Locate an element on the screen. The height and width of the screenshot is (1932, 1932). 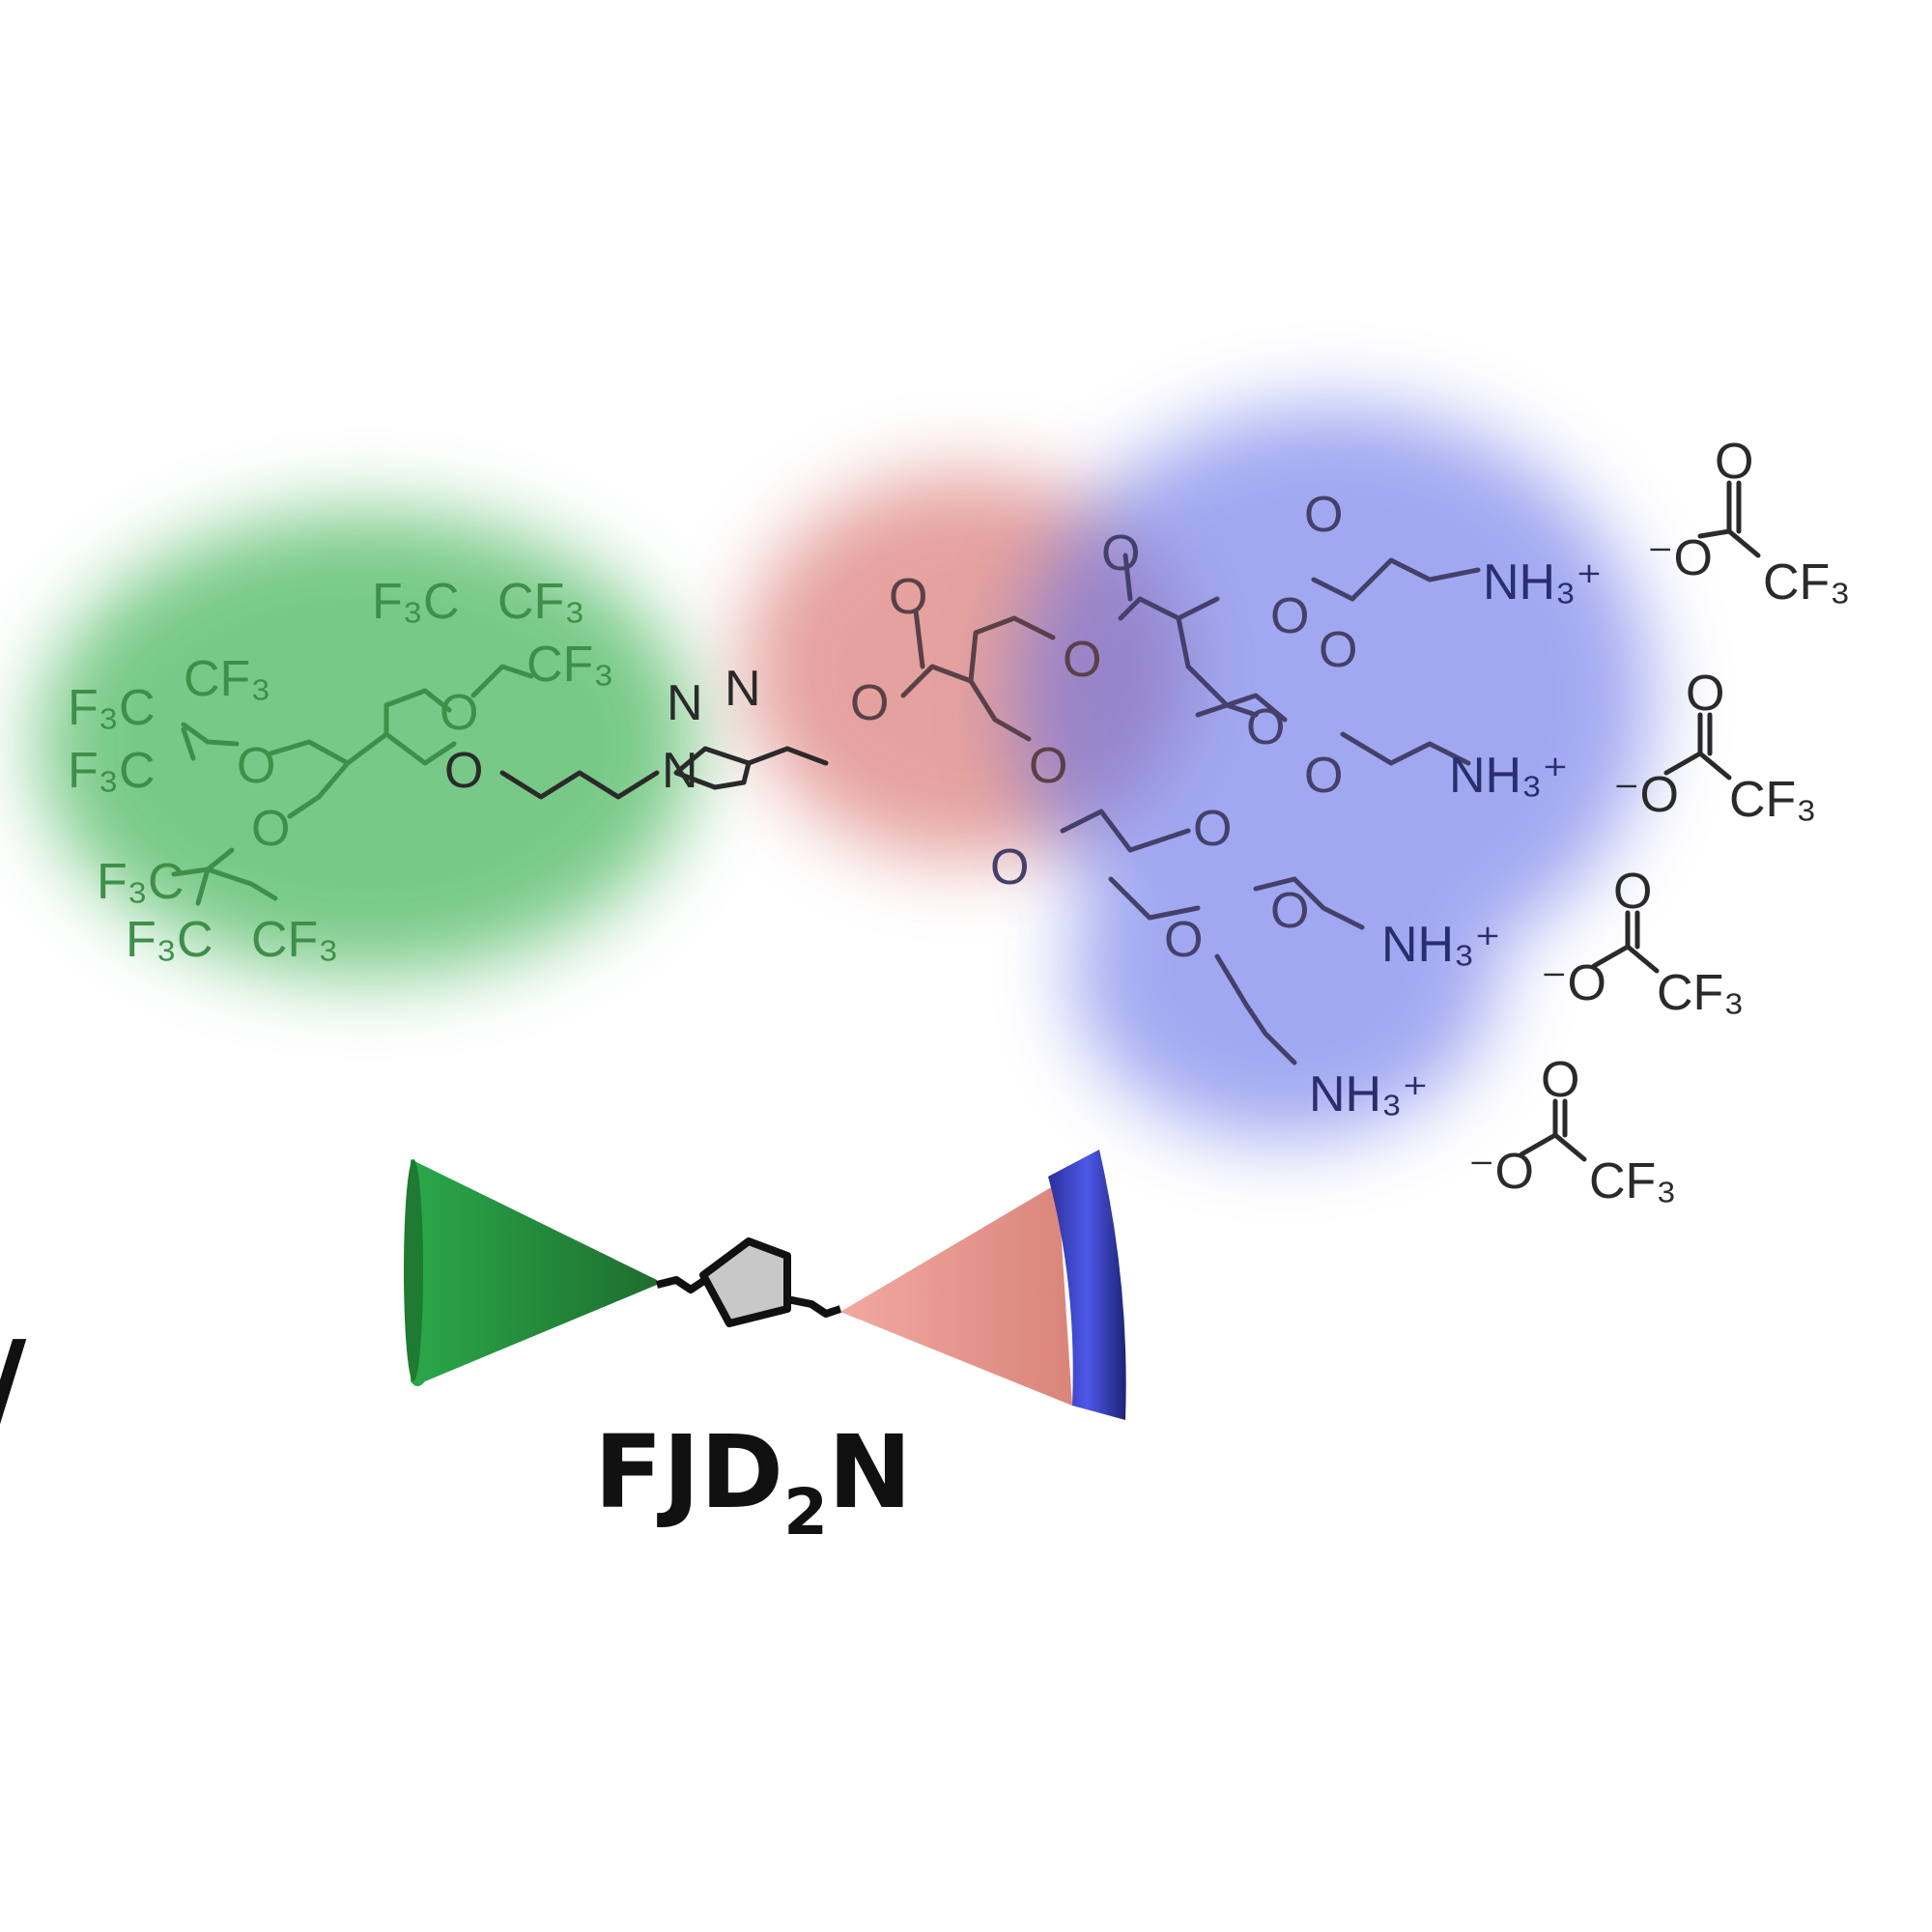
label-f3c-bot-a: F₃C is located at coordinates (141, 882).